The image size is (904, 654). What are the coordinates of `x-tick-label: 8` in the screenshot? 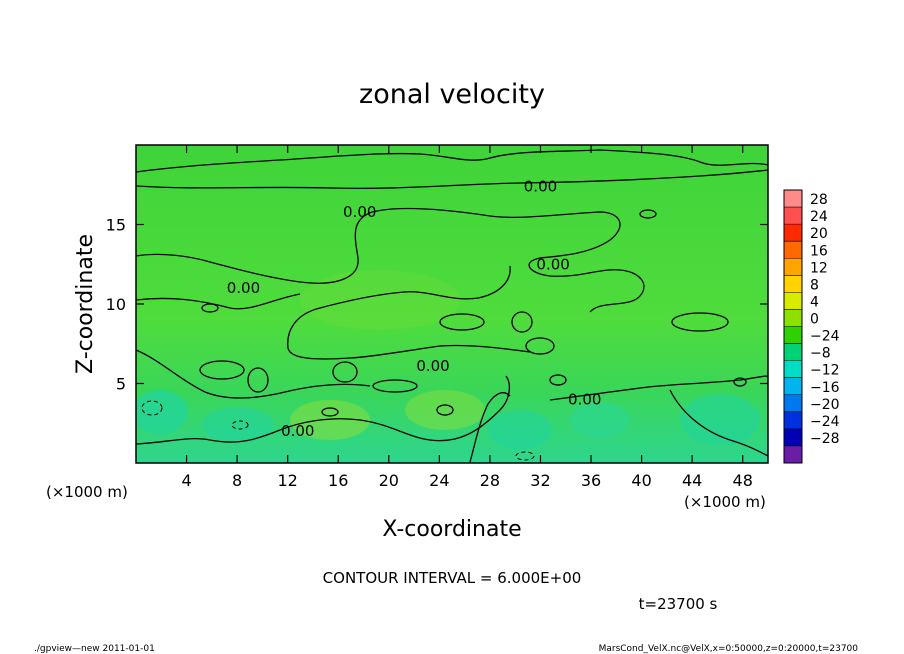 It's located at (237, 480).